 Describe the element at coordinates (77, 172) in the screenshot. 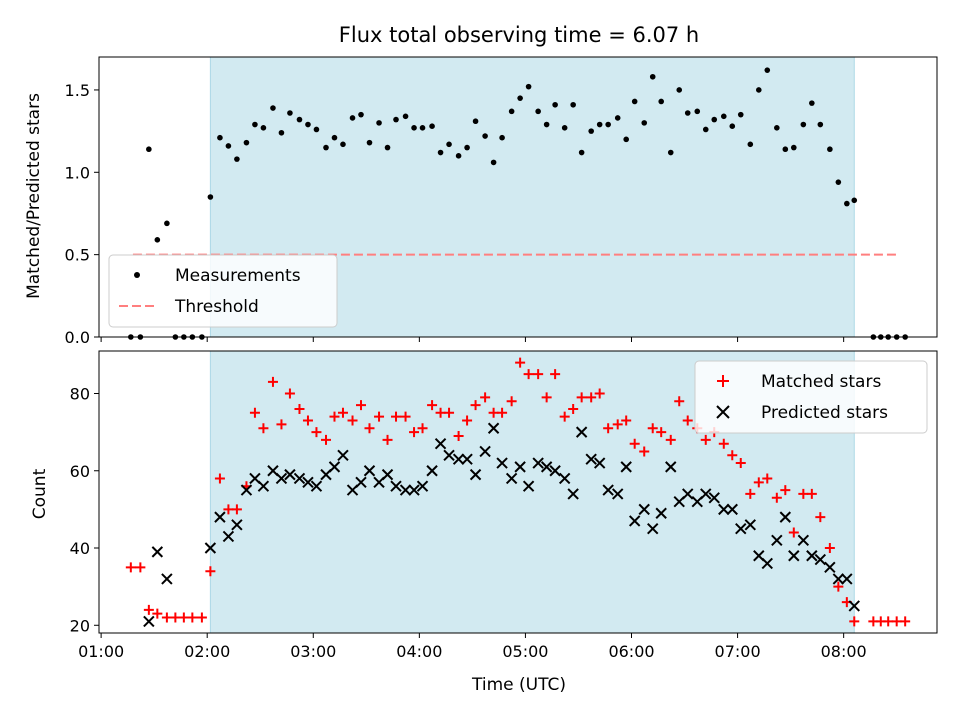

I see `y-tick-label: 1.0` at that location.